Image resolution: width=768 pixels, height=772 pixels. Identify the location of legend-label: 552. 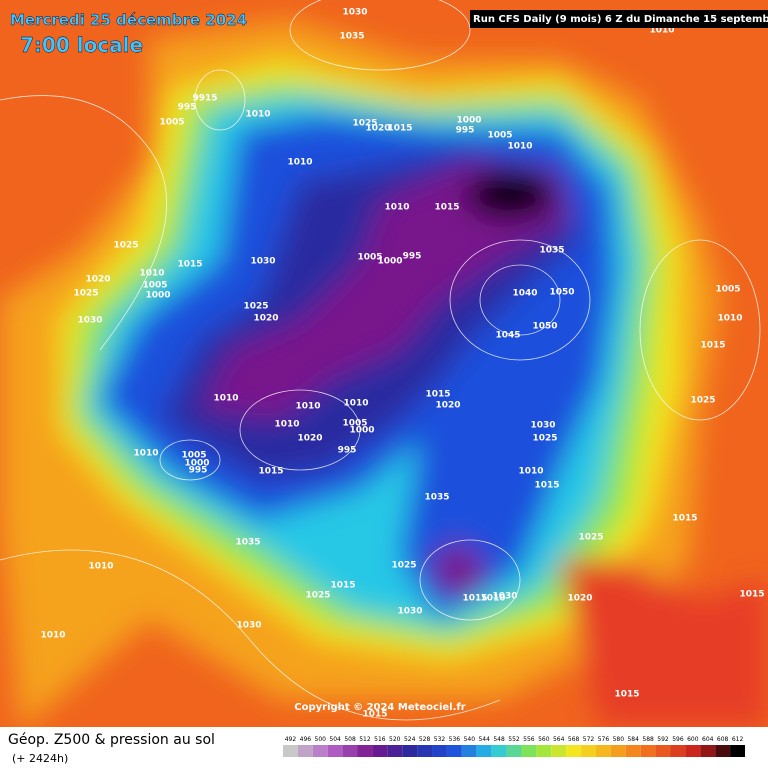
(514, 739).